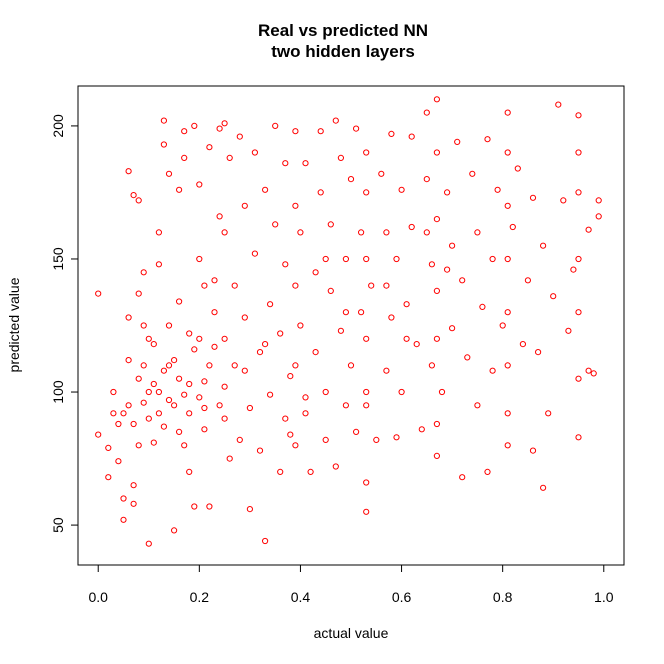 The width and height of the screenshot is (664, 664). I want to click on y-axis: 50 100 150 200, so click(64, 323).